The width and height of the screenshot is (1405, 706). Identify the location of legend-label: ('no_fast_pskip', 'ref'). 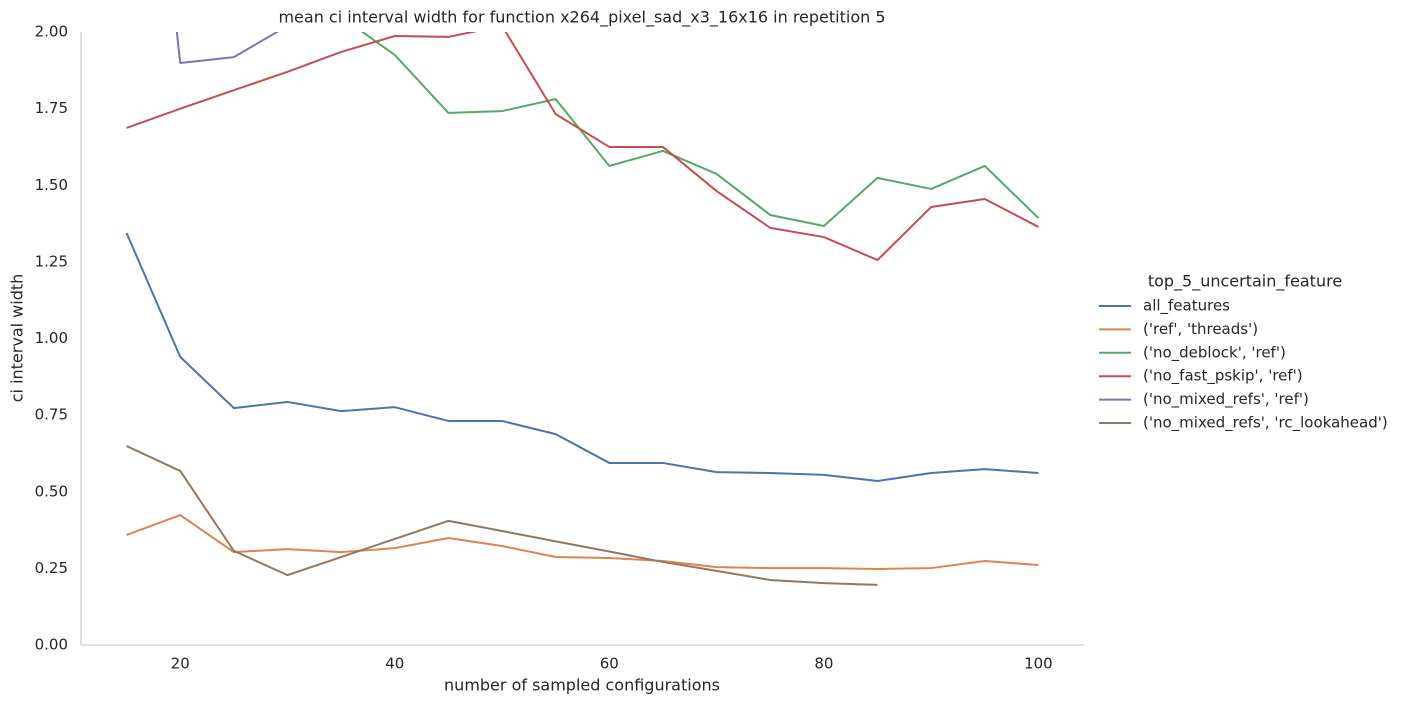
(1223, 376).